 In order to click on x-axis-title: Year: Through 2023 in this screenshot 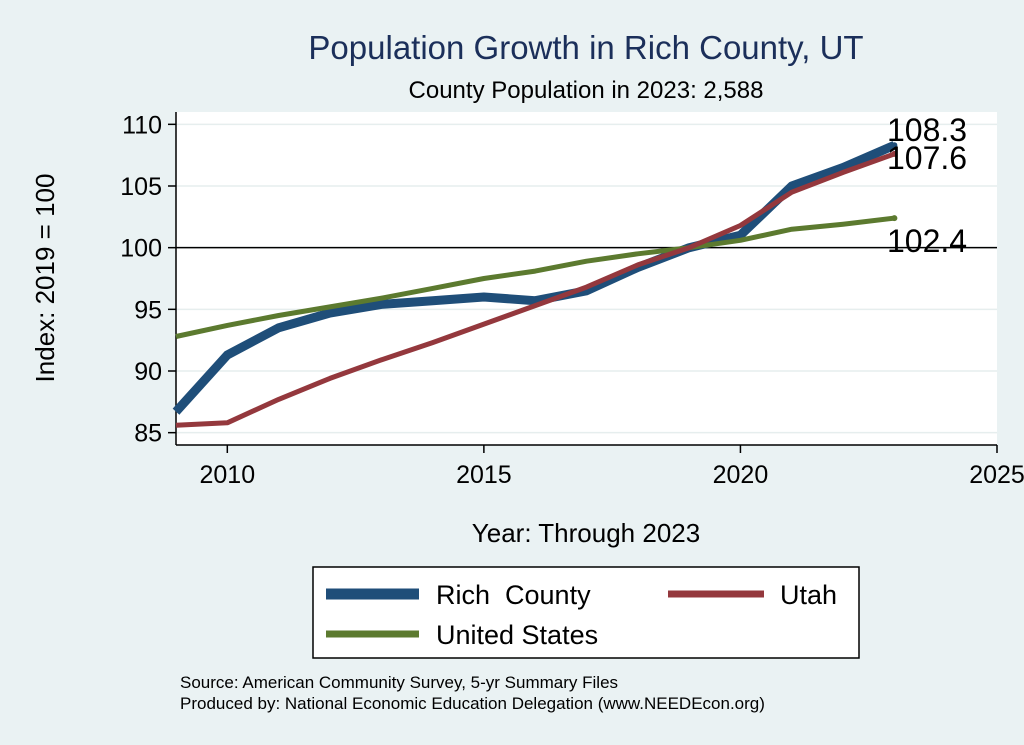, I will do `click(586, 533)`.